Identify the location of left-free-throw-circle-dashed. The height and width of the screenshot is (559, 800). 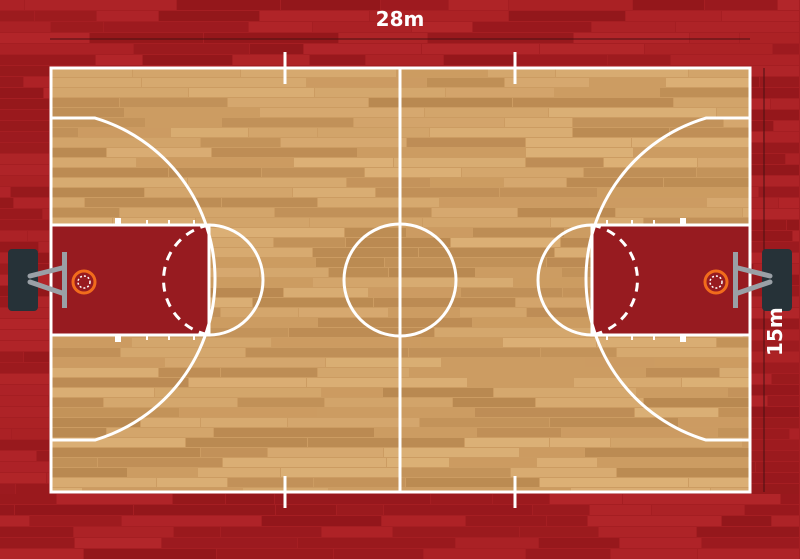
(186, 280).